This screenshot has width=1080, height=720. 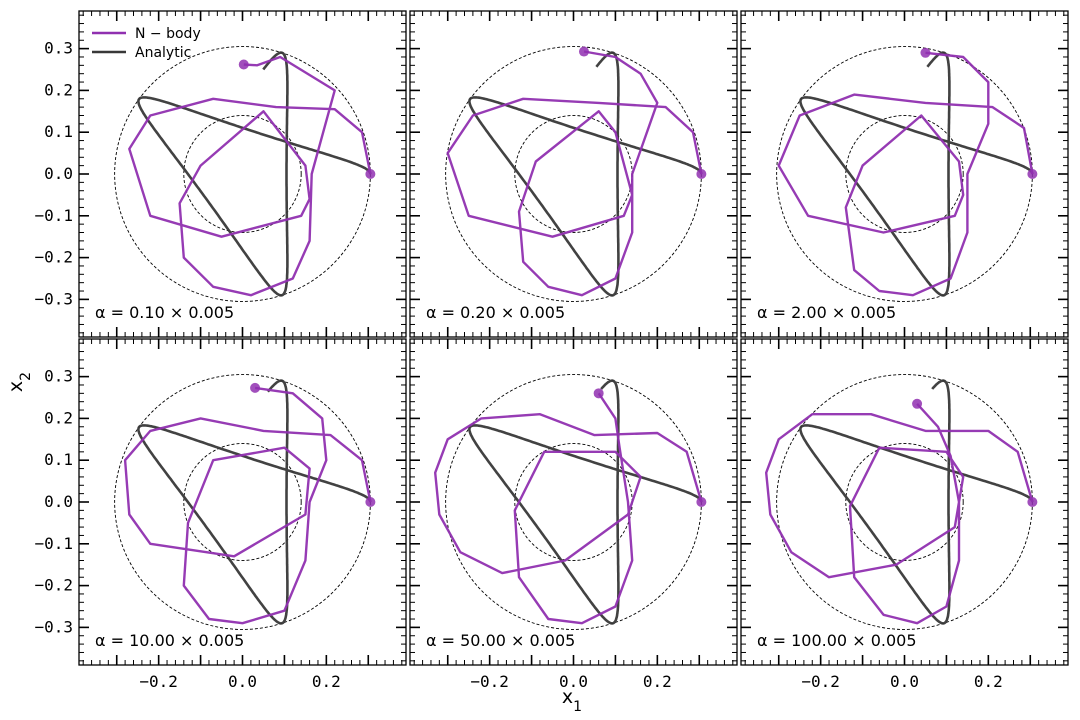 I want to click on y-axis-label: x2, so click(x=19, y=382).